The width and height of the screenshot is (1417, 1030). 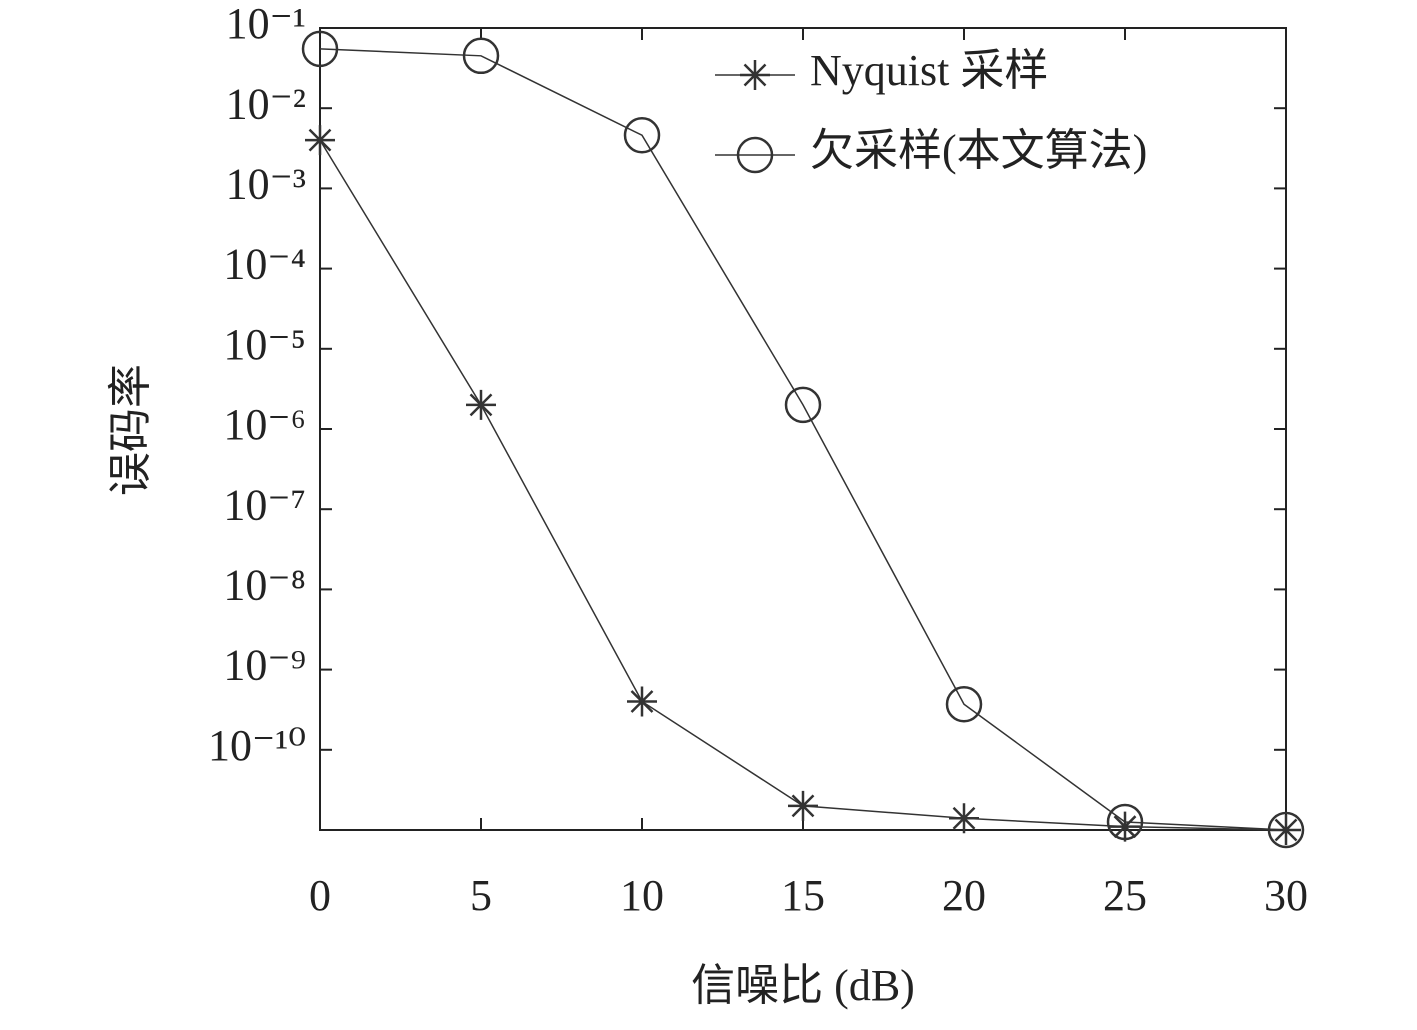 What do you see at coordinates (264, 424) in the screenshot?
I see `y-tick-label: 10⁻⁶` at bounding box center [264, 424].